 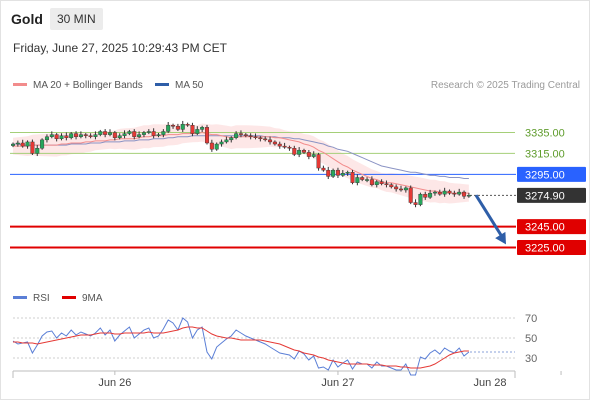 I want to click on level-label-3295.00: 3295.00, so click(x=545, y=175).